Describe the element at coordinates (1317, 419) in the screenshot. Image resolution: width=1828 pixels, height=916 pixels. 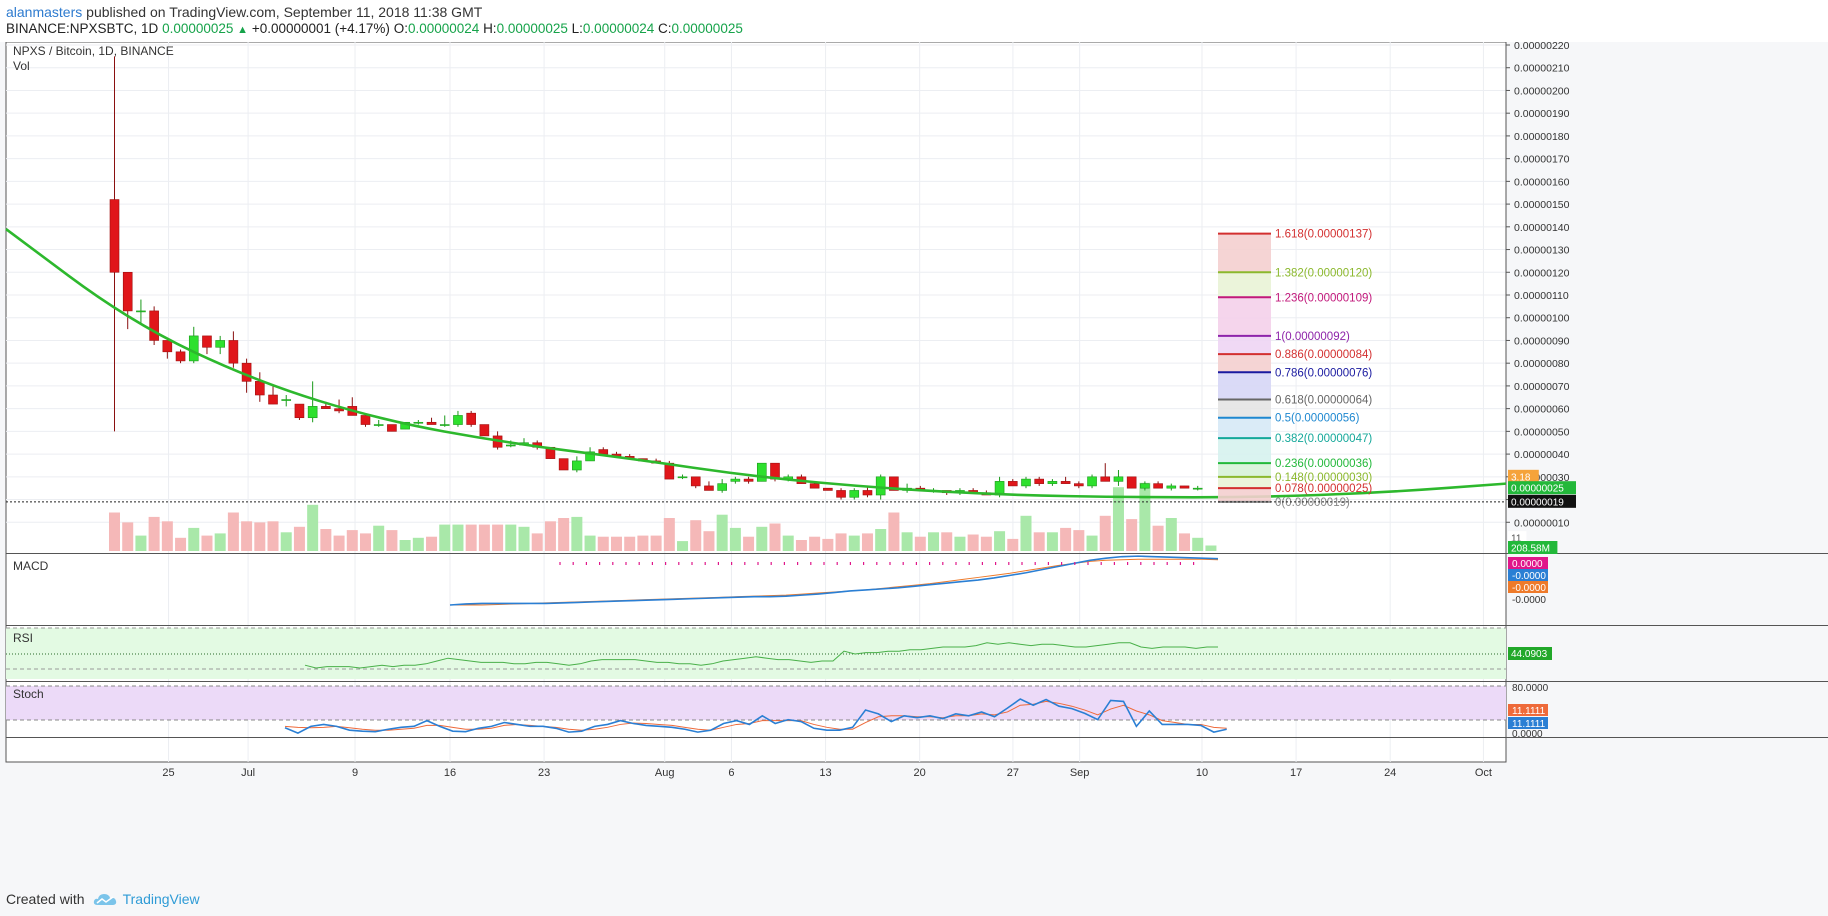
I see `fib-level-label: 0.5(0.00000056)` at that location.